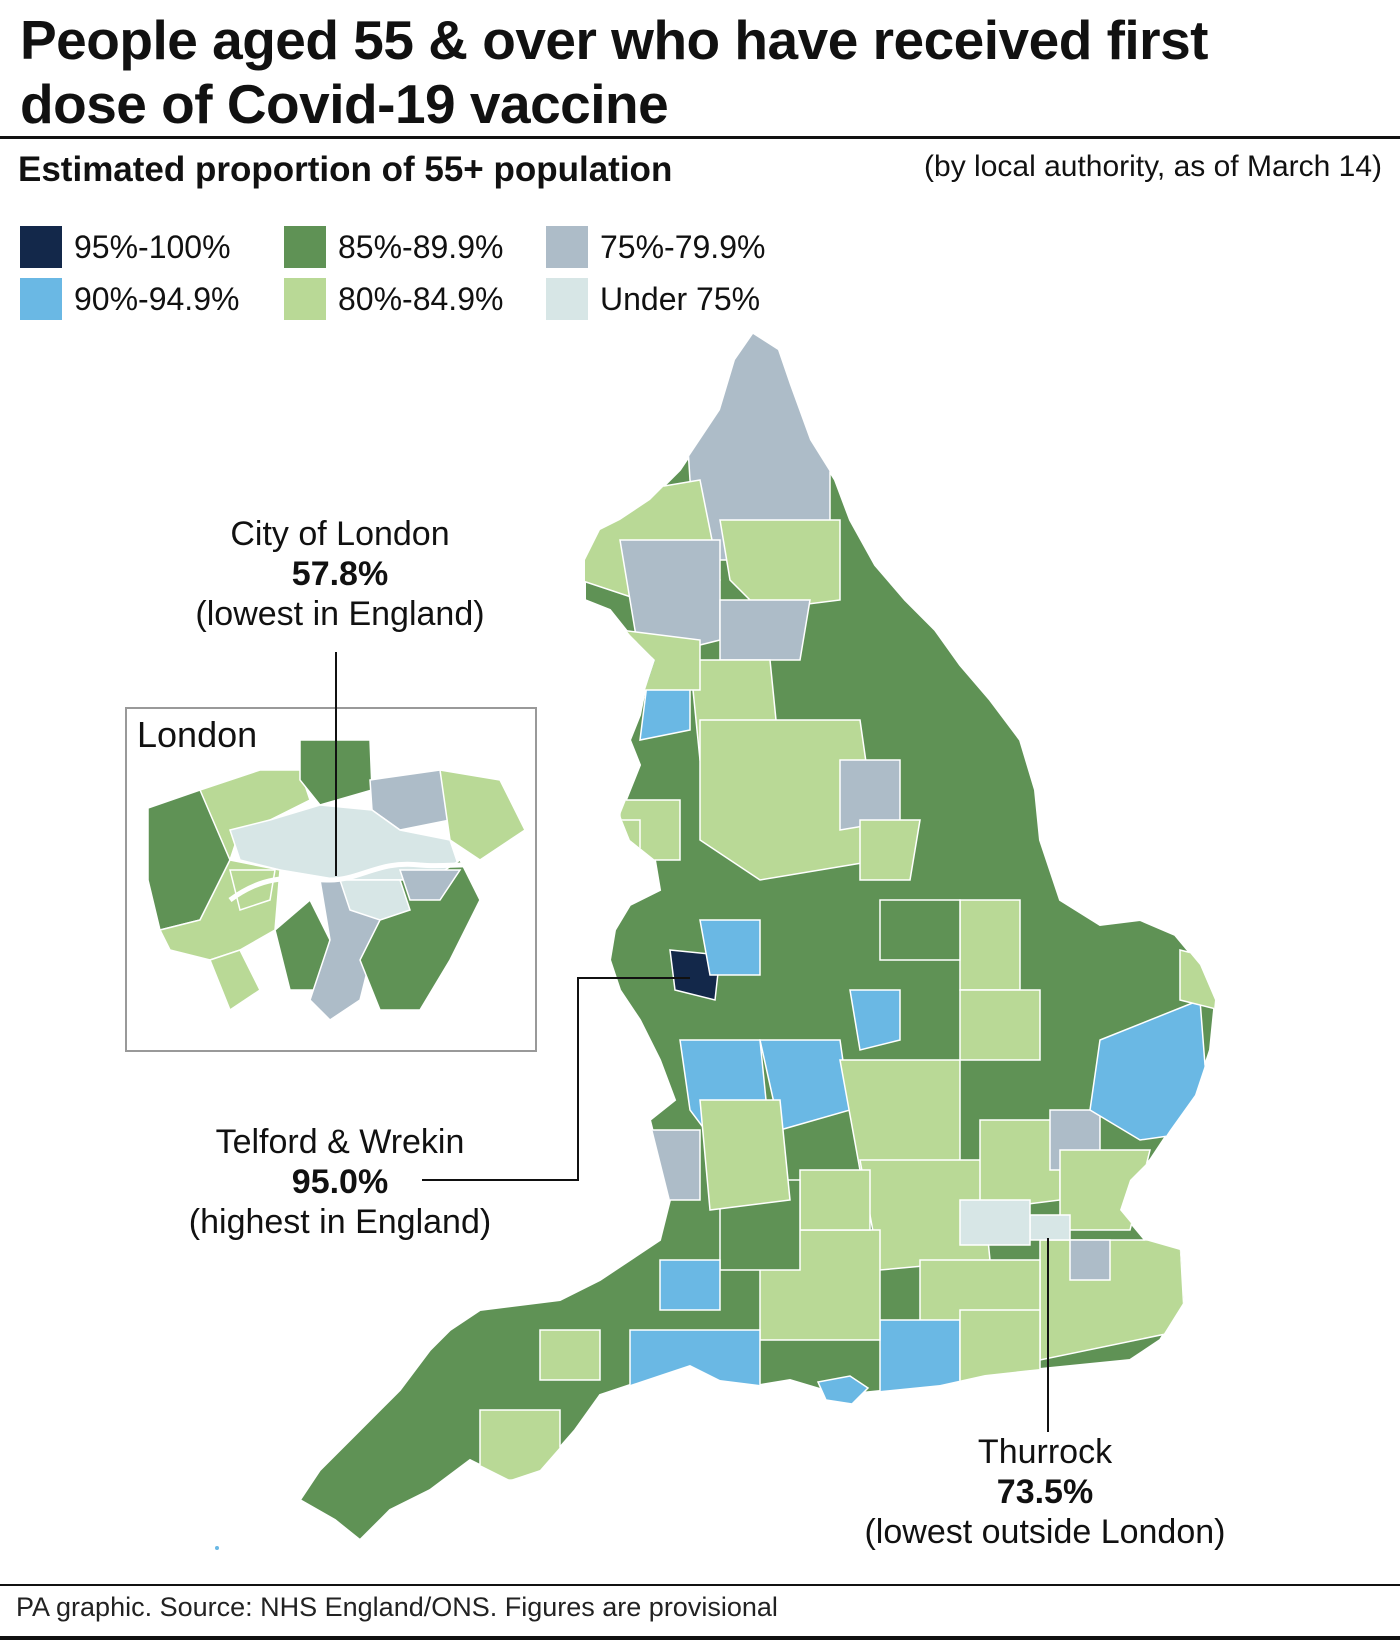 The width and height of the screenshot is (1400, 1644). What do you see at coordinates (1197, 980) in the screenshot?
I see `region-norfolk-coast` at bounding box center [1197, 980].